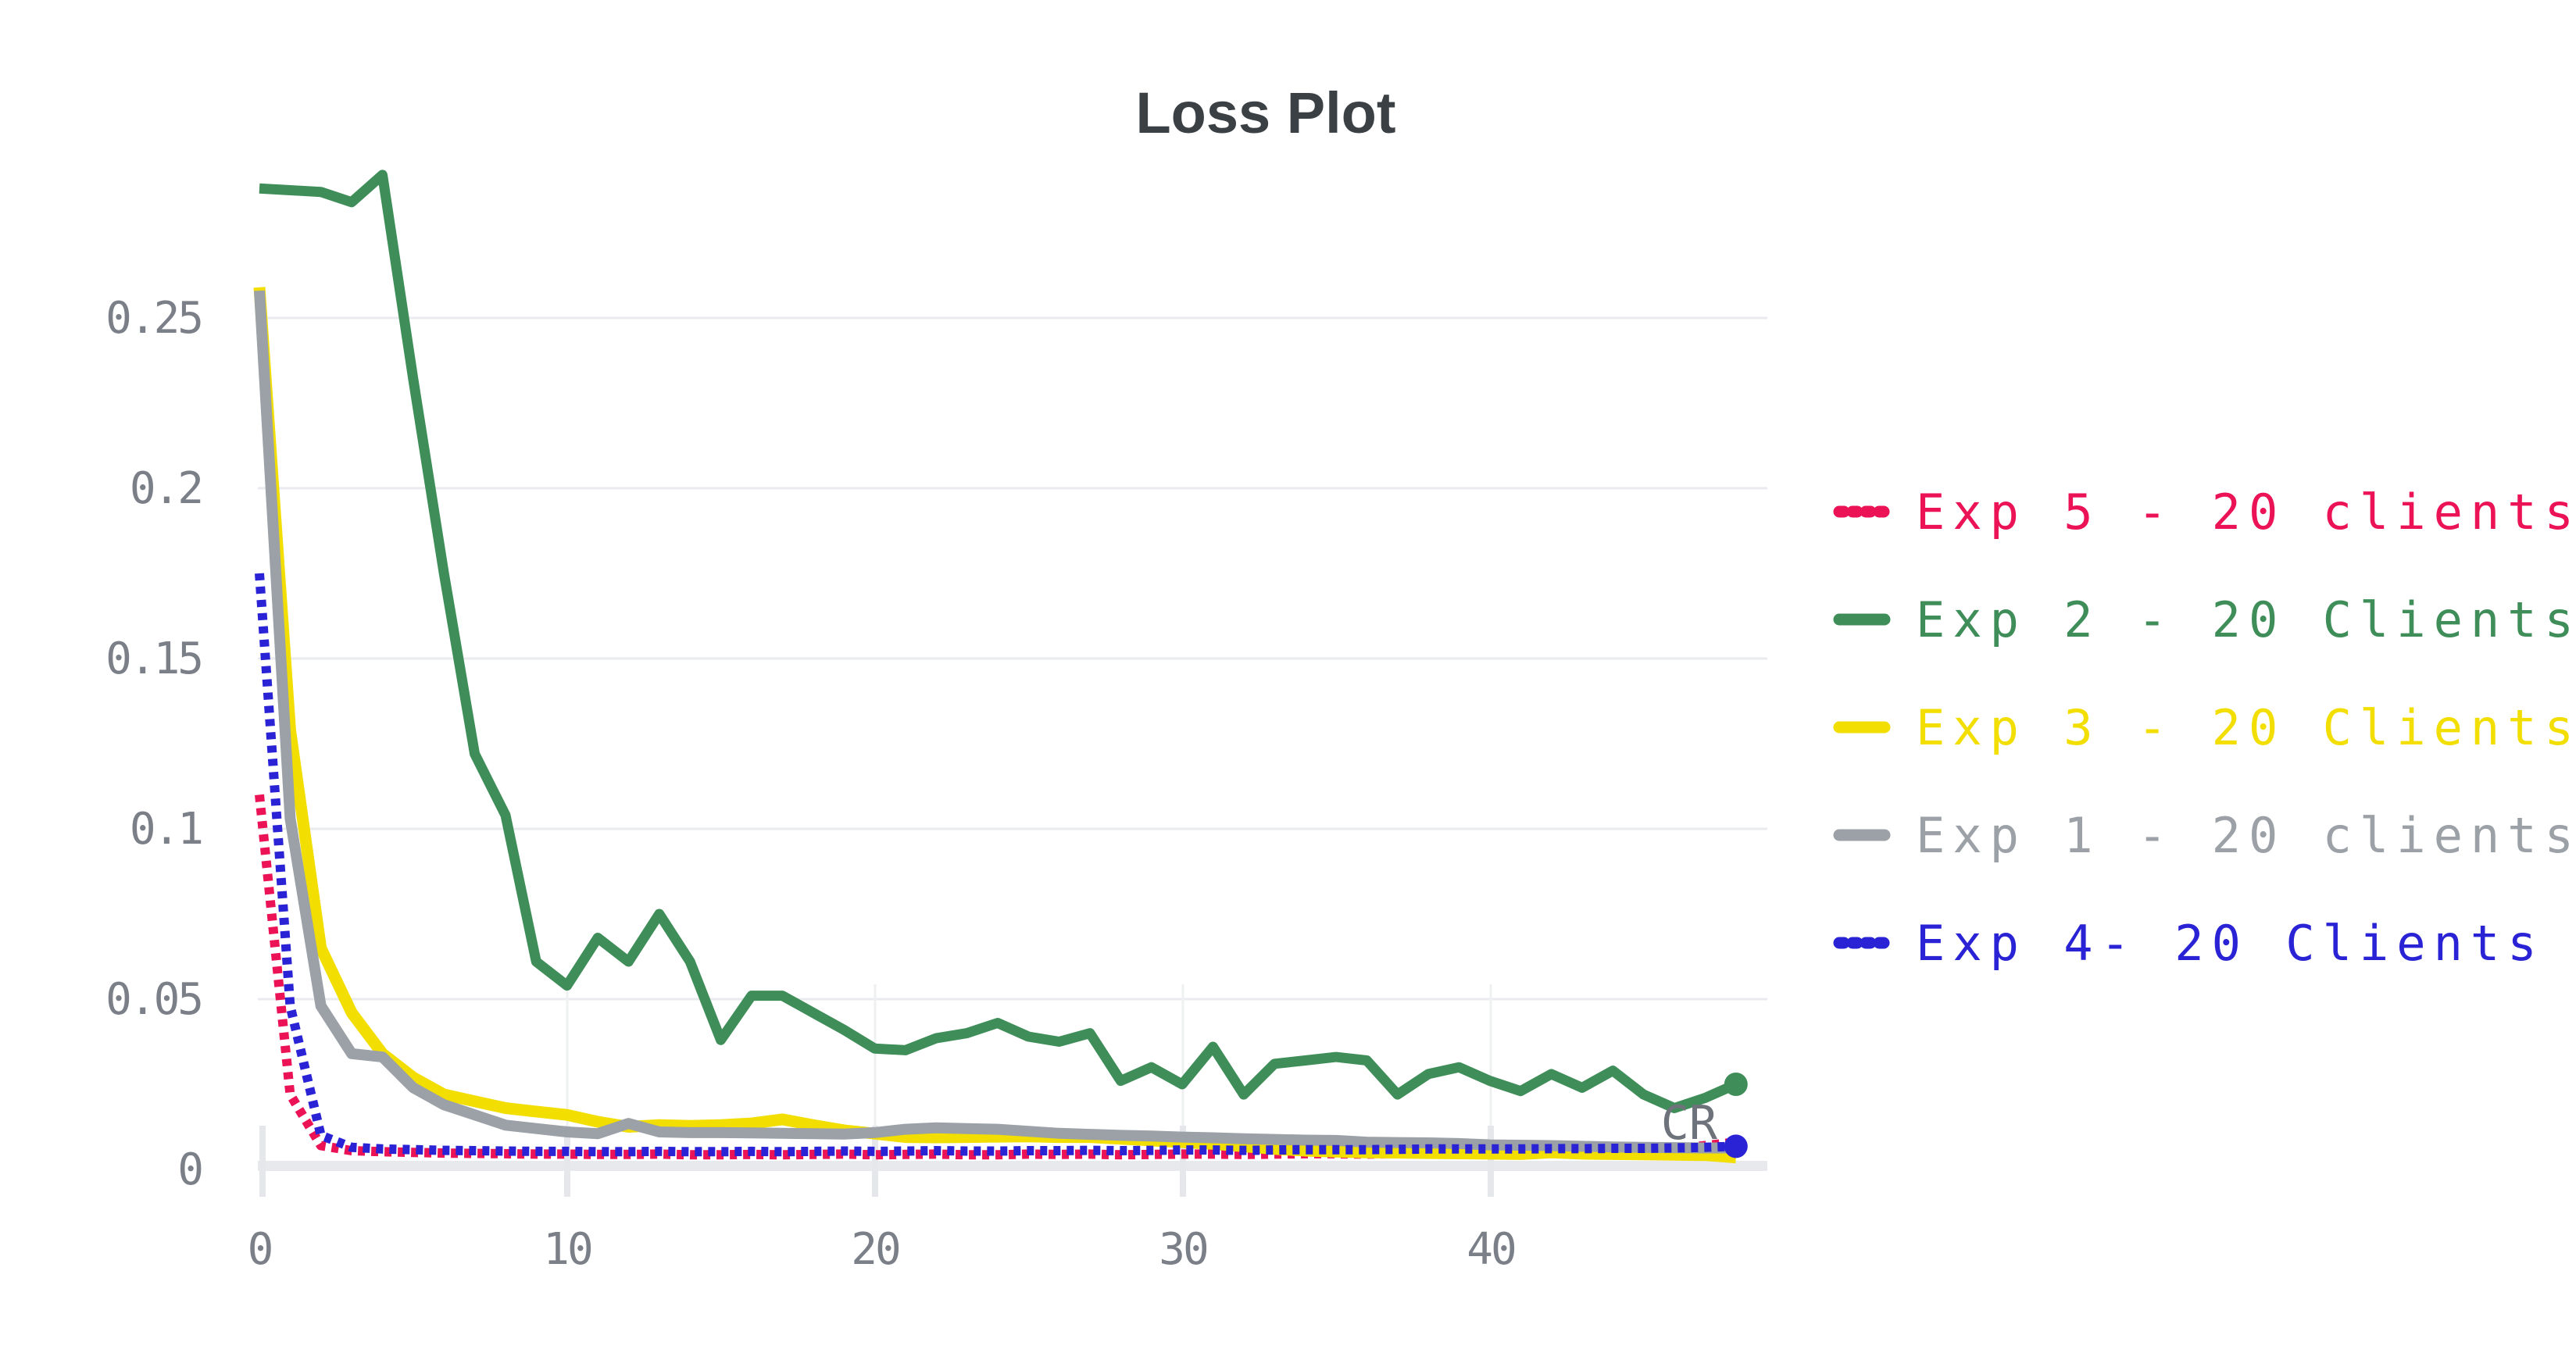 This screenshot has width=2576, height=1353. I want to click on y-tick-label-0.25: 0.25, so click(154, 318).